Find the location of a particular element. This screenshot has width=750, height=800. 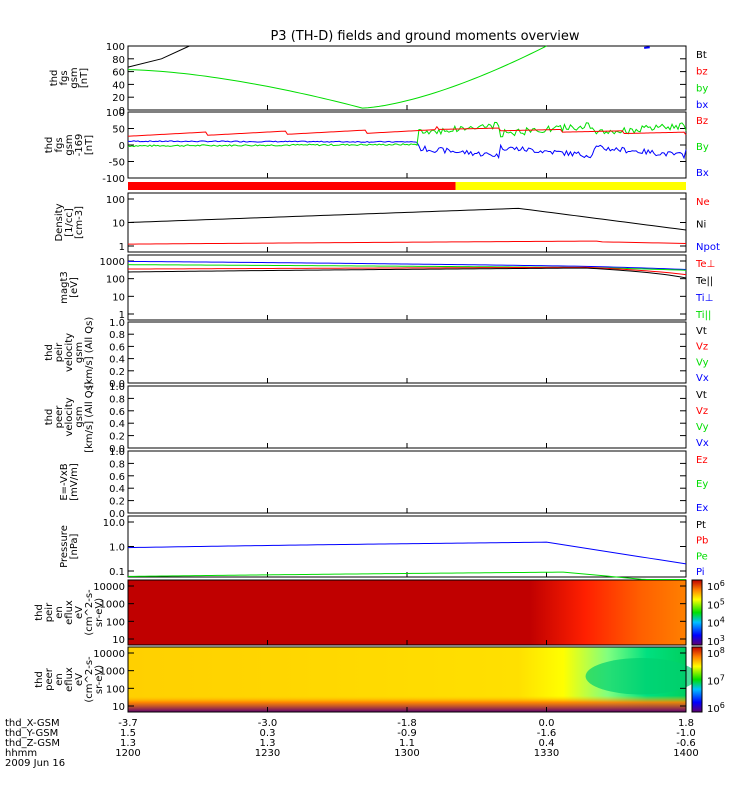

x-axis-value: -3.0 is located at coordinates (268, 723).